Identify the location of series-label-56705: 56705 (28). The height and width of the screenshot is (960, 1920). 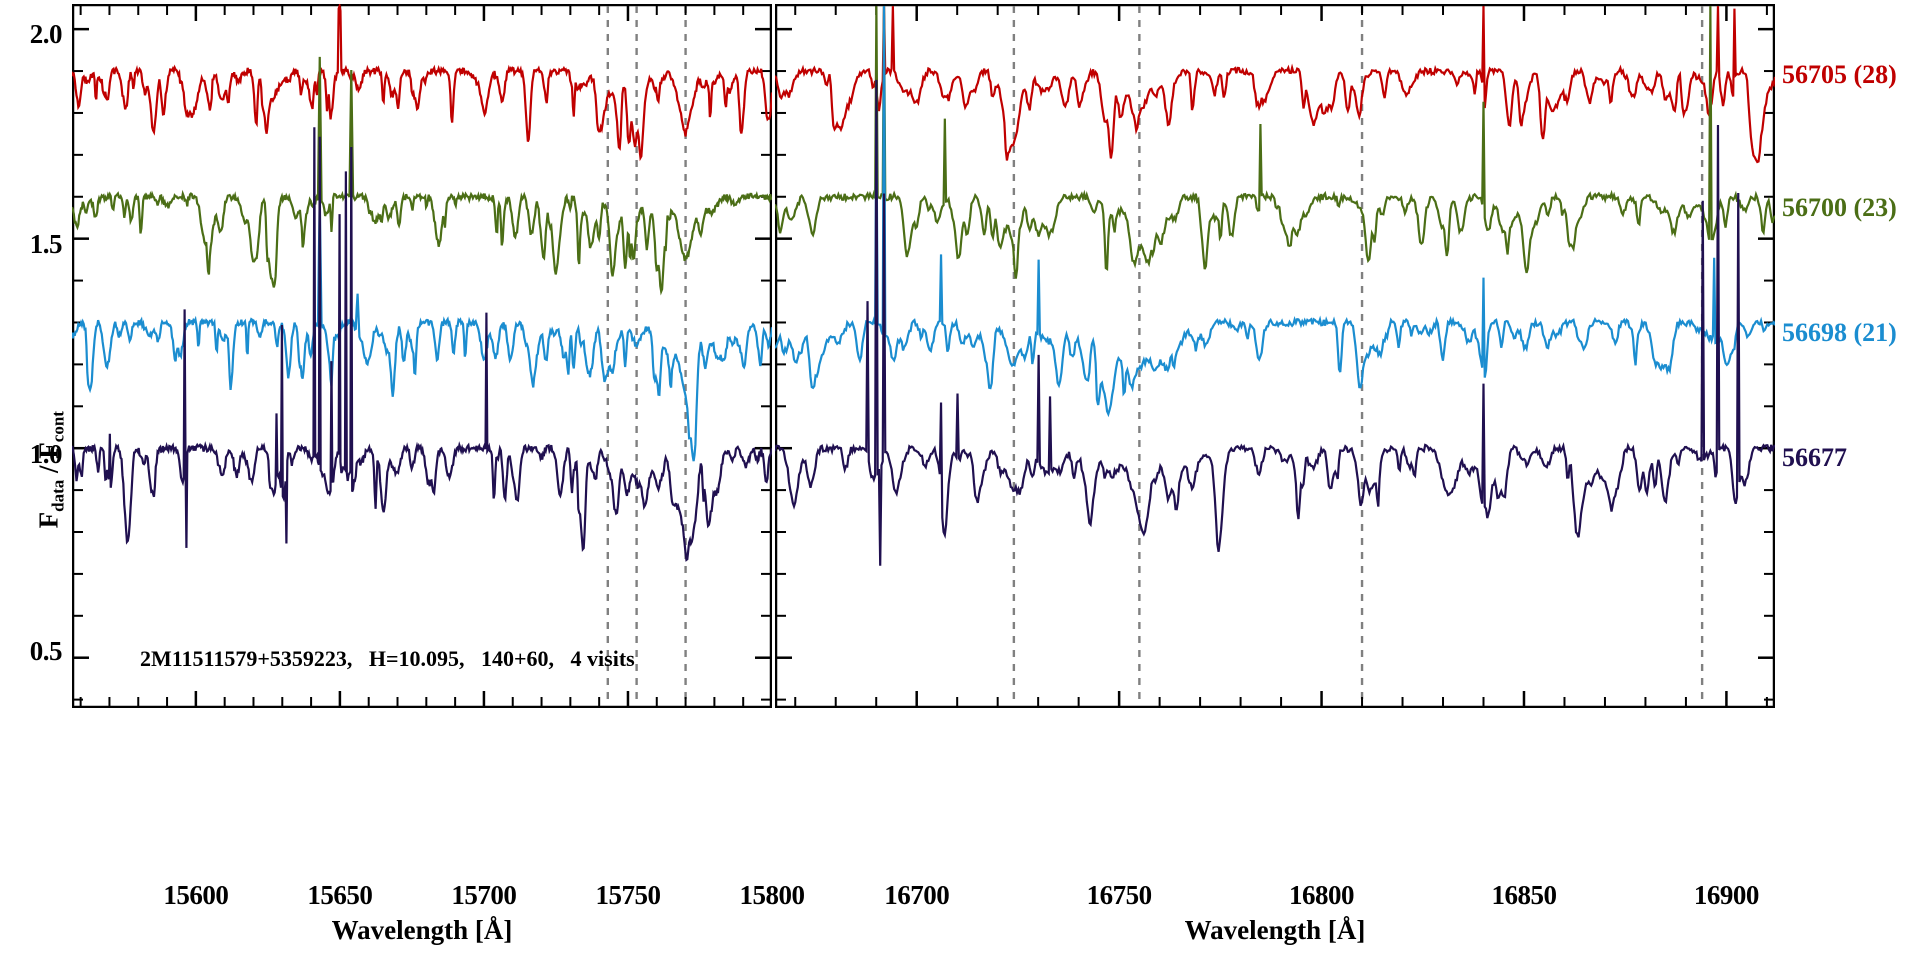
(1839, 74).